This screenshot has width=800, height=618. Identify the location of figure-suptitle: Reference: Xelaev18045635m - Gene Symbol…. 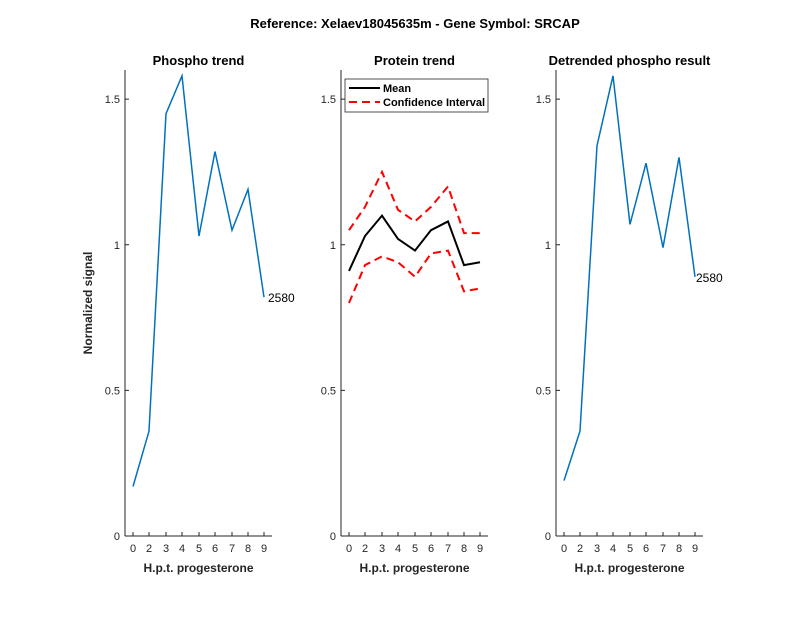
(415, 23).